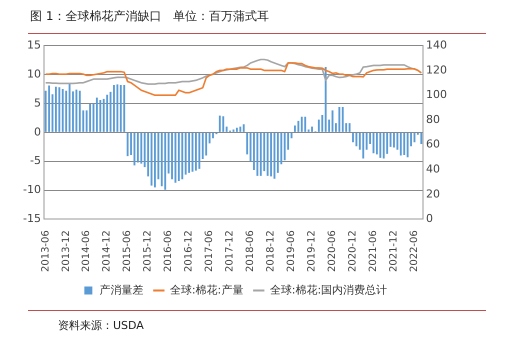 The image size is (510, 346). I want to click on y-tick-label: -5, so click(35, 161).